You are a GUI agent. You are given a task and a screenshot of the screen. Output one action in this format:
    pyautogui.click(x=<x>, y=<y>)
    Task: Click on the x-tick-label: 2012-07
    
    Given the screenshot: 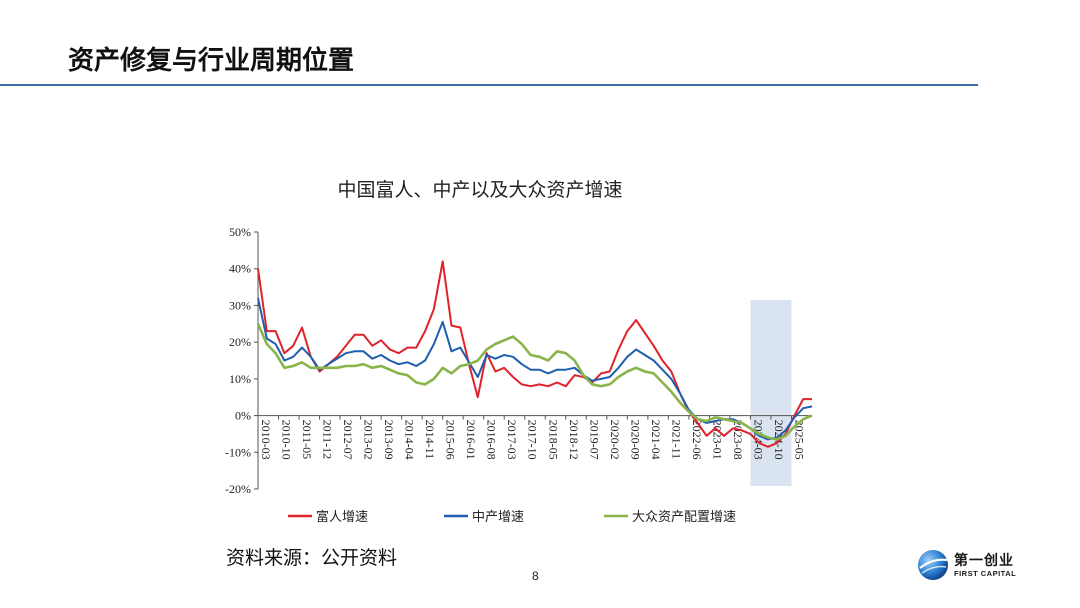 What is the action you would take?
    pyautogui.click(x=348, y=440)
    